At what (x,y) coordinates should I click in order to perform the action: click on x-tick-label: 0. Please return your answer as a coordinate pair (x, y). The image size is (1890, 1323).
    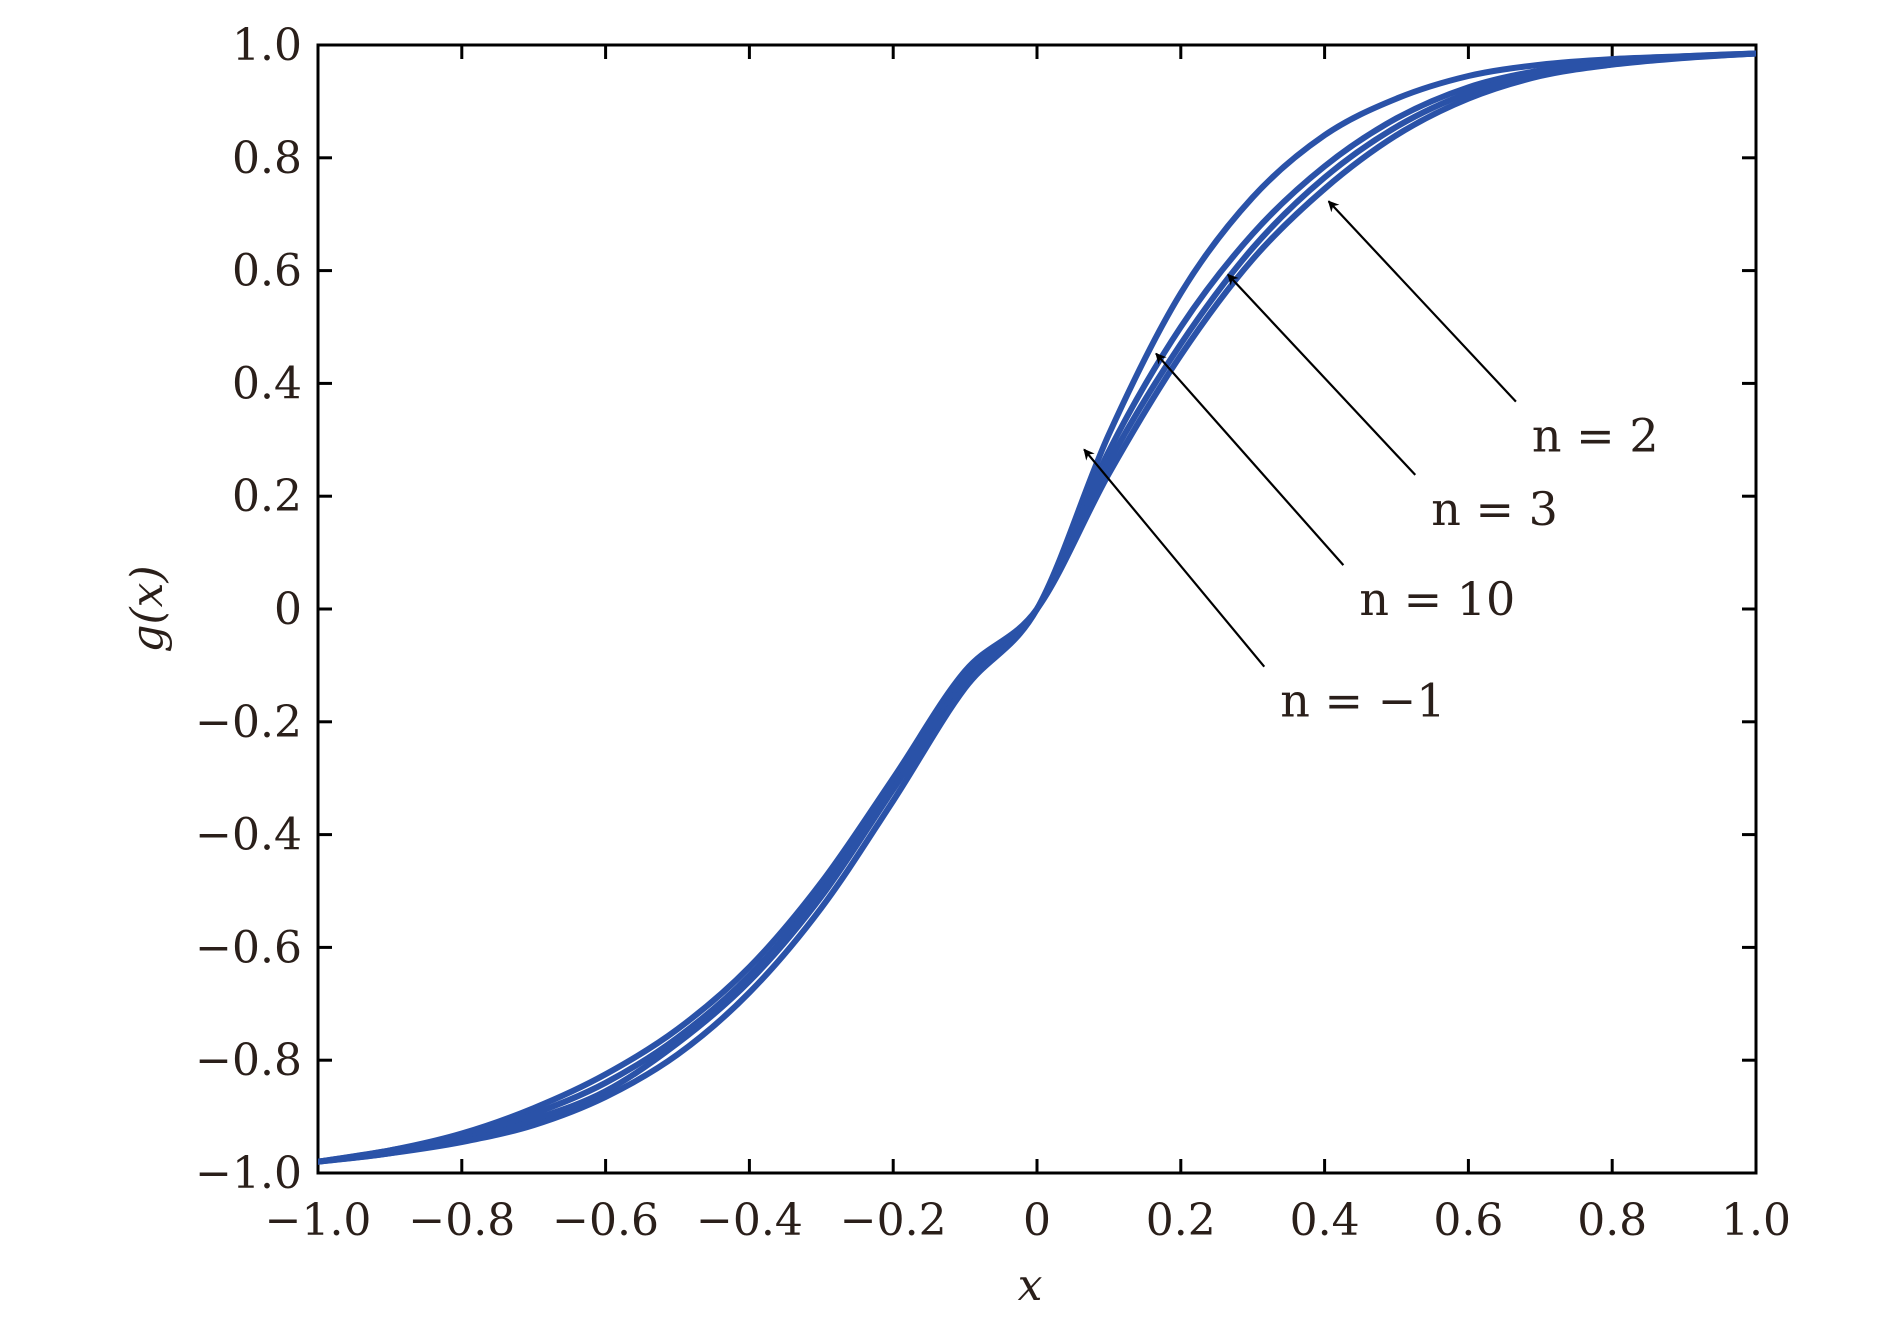
    Looking at the image, I should click on (1037, 1220).